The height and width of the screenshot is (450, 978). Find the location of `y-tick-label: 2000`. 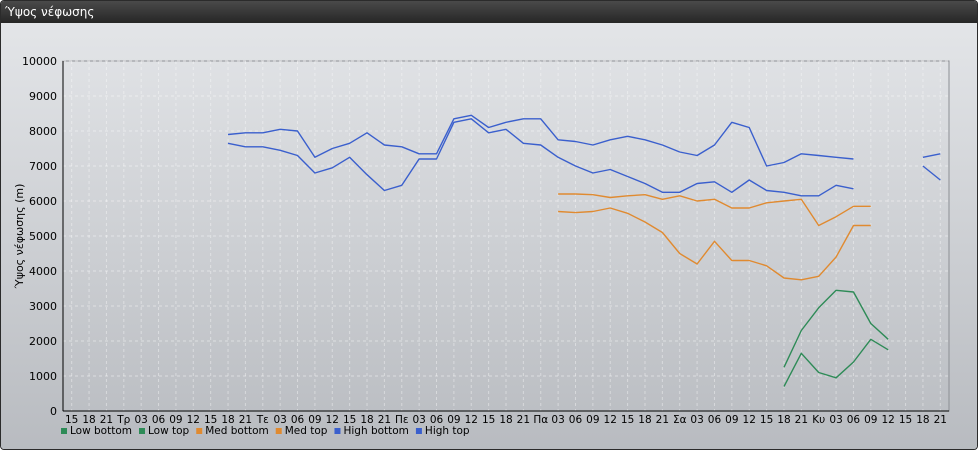

y-tick-label: 2000 is located at coordinates (43, 341).